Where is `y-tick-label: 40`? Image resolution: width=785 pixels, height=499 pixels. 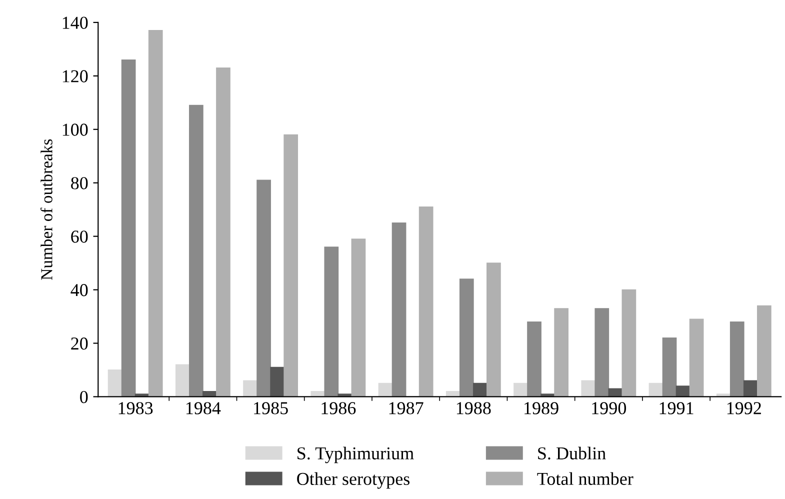 y-tick-label: 40 is located at coordinates (79, 290).